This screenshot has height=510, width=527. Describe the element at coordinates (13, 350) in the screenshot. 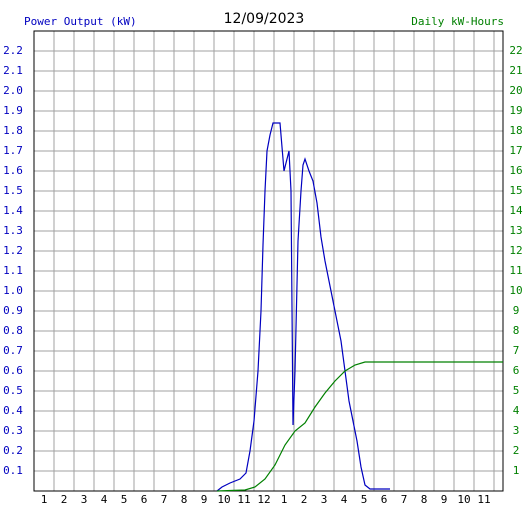

I see `y-tick-label: 0.7` at that location.